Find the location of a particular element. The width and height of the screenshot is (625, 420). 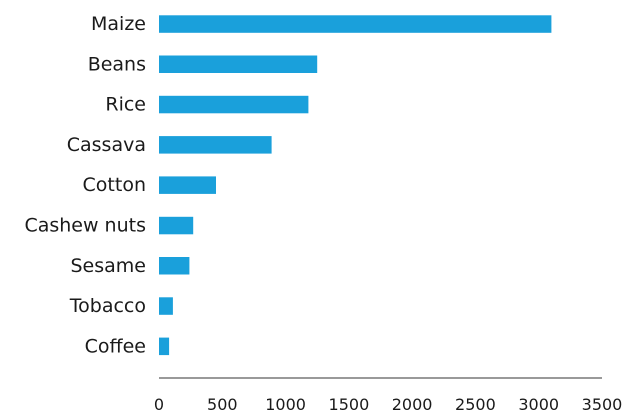

category-label-maize: Maize is located at coordinates (118, 24).